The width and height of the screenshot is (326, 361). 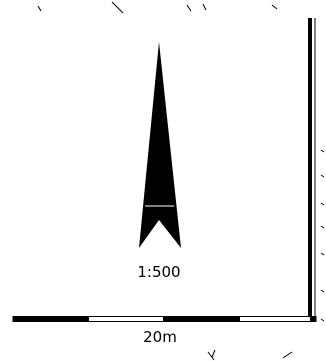 What do you see at coordinates (312, 169) in the screenshot?
I see `frame-right-border` at bounding box center [312, 169].